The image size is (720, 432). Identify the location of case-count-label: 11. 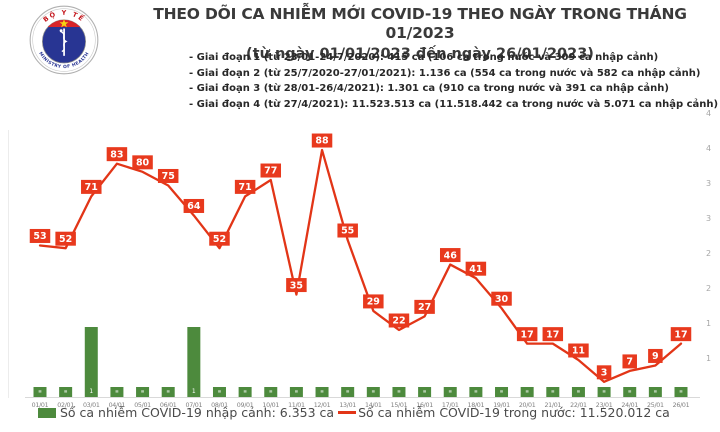
(578, 351).